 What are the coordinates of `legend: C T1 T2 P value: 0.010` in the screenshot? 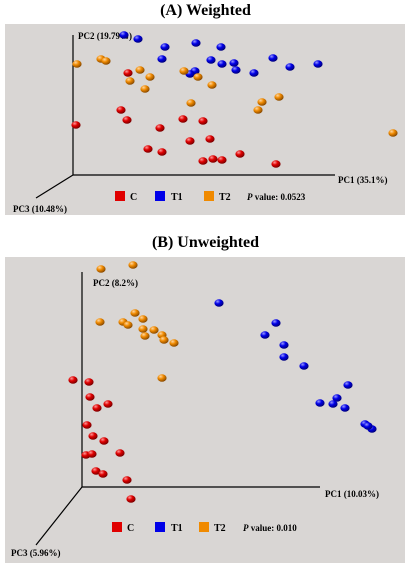 It's located at (204, 528).